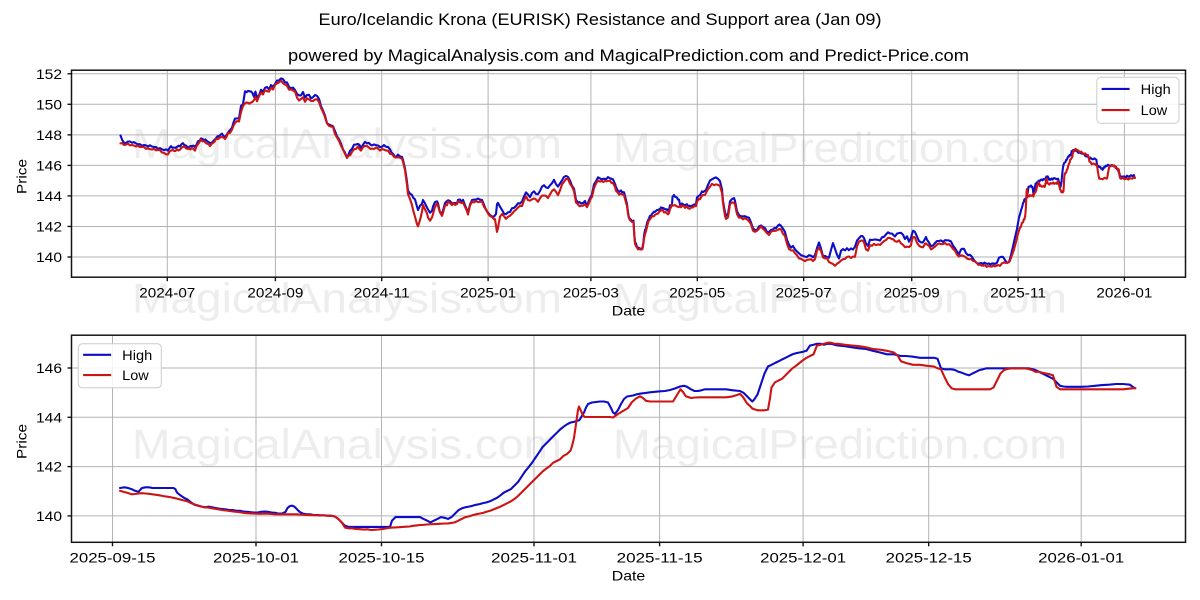 This screenshot has height=600, width=1200. Describe the element at coordinates (697, 293) in the screenshot. I see `svg-text: 2025-05` at that location.